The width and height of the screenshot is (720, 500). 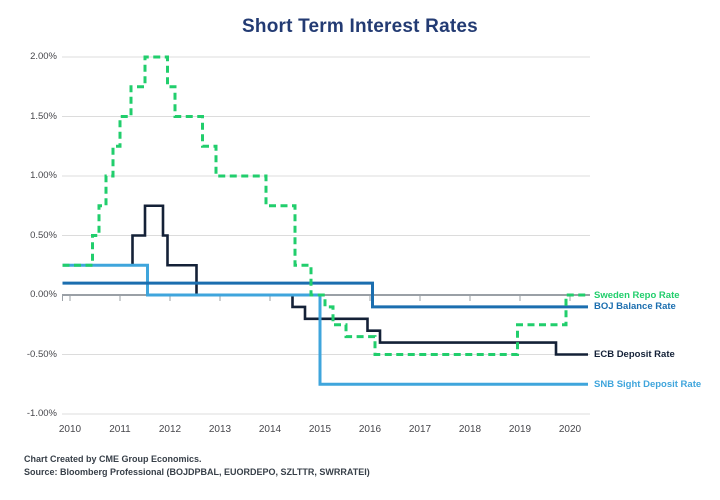 I want to click on x-axis-label: 2016, so click(x=370, y=429).